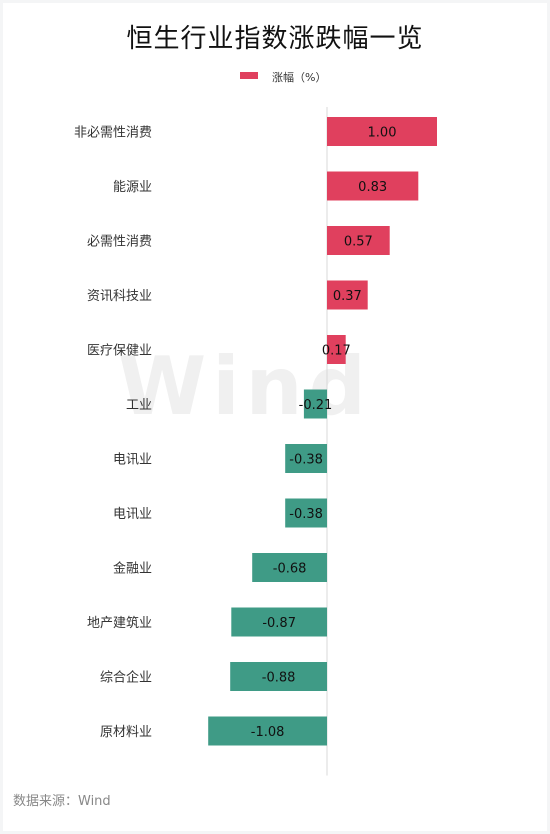  I want to click on data-label: -0.68, so click(290, 569).